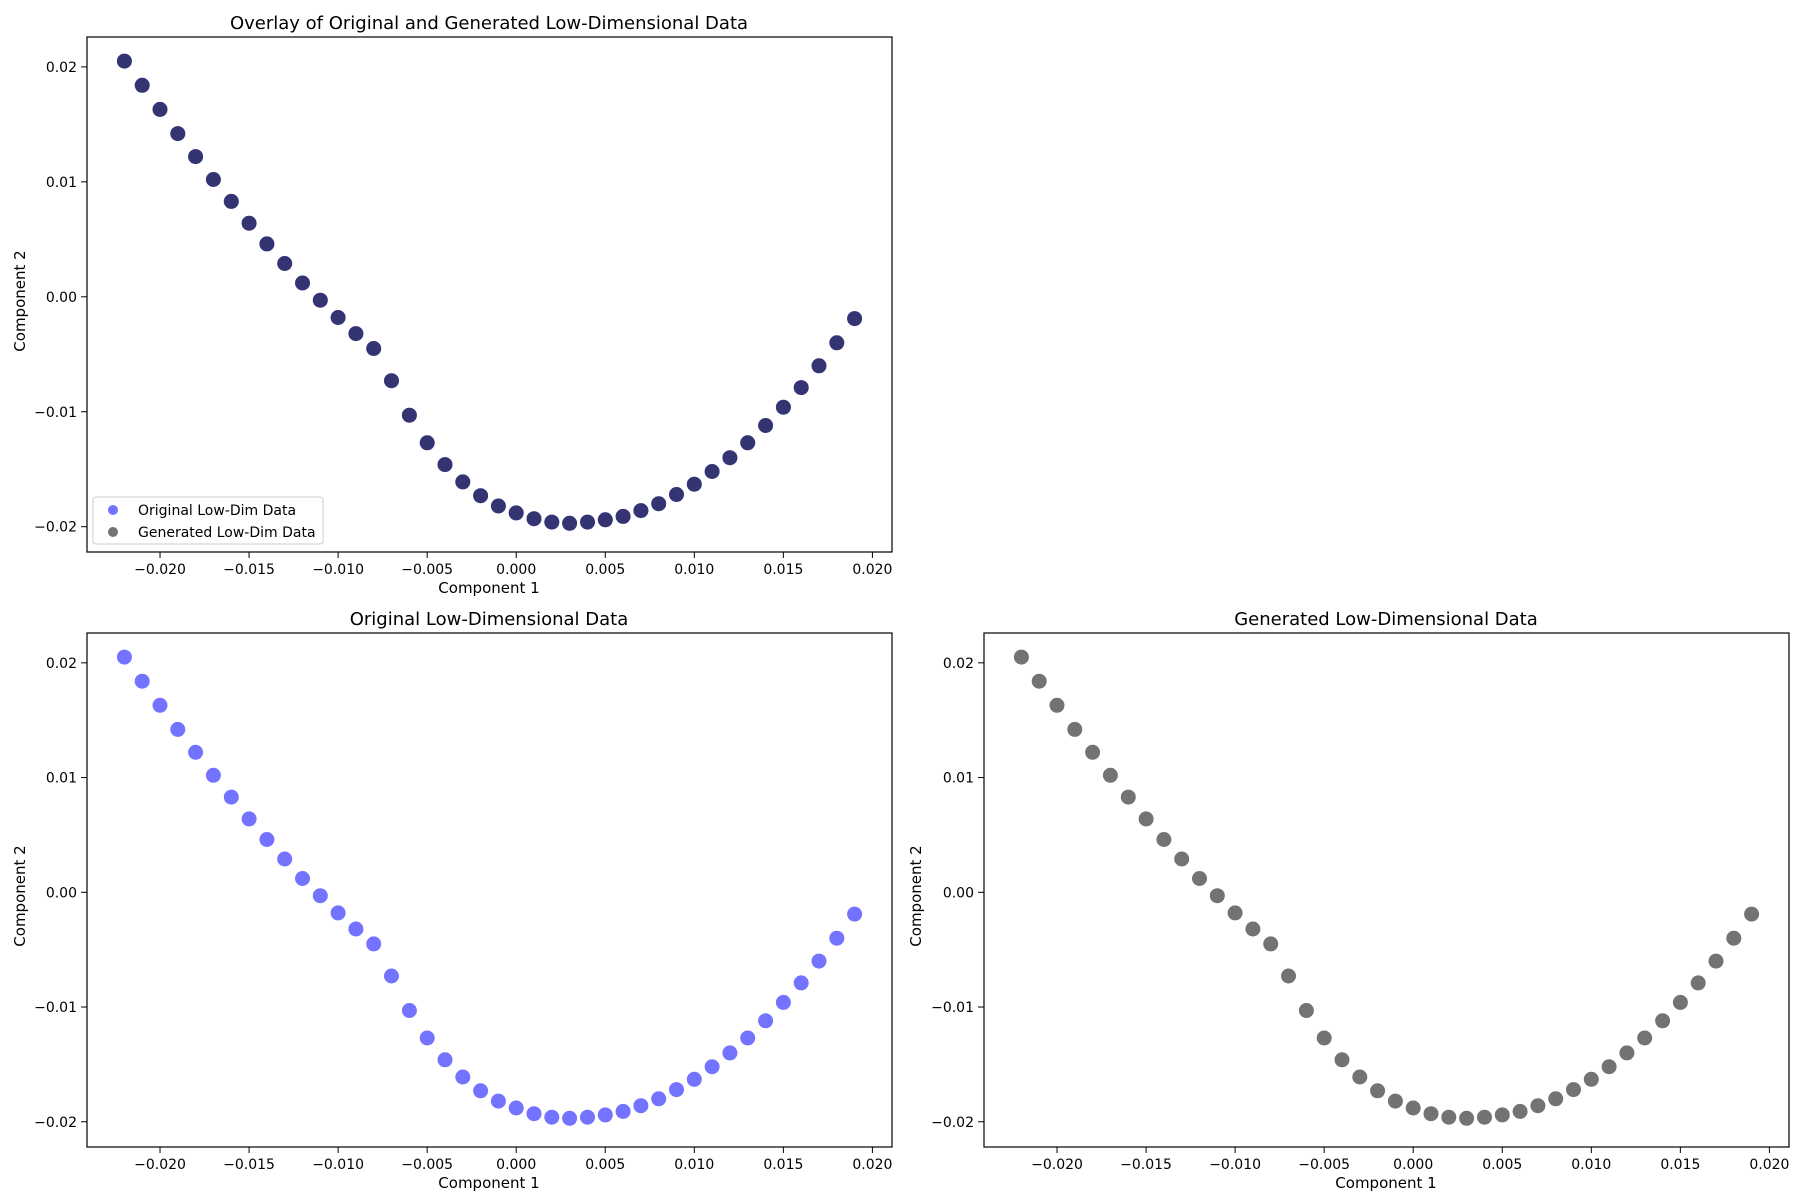  What do you see at coordinates (952, 1008) in the screenshot?
I see `generated-y-tick-label: −0.01` at bounding box center [952, 1008].